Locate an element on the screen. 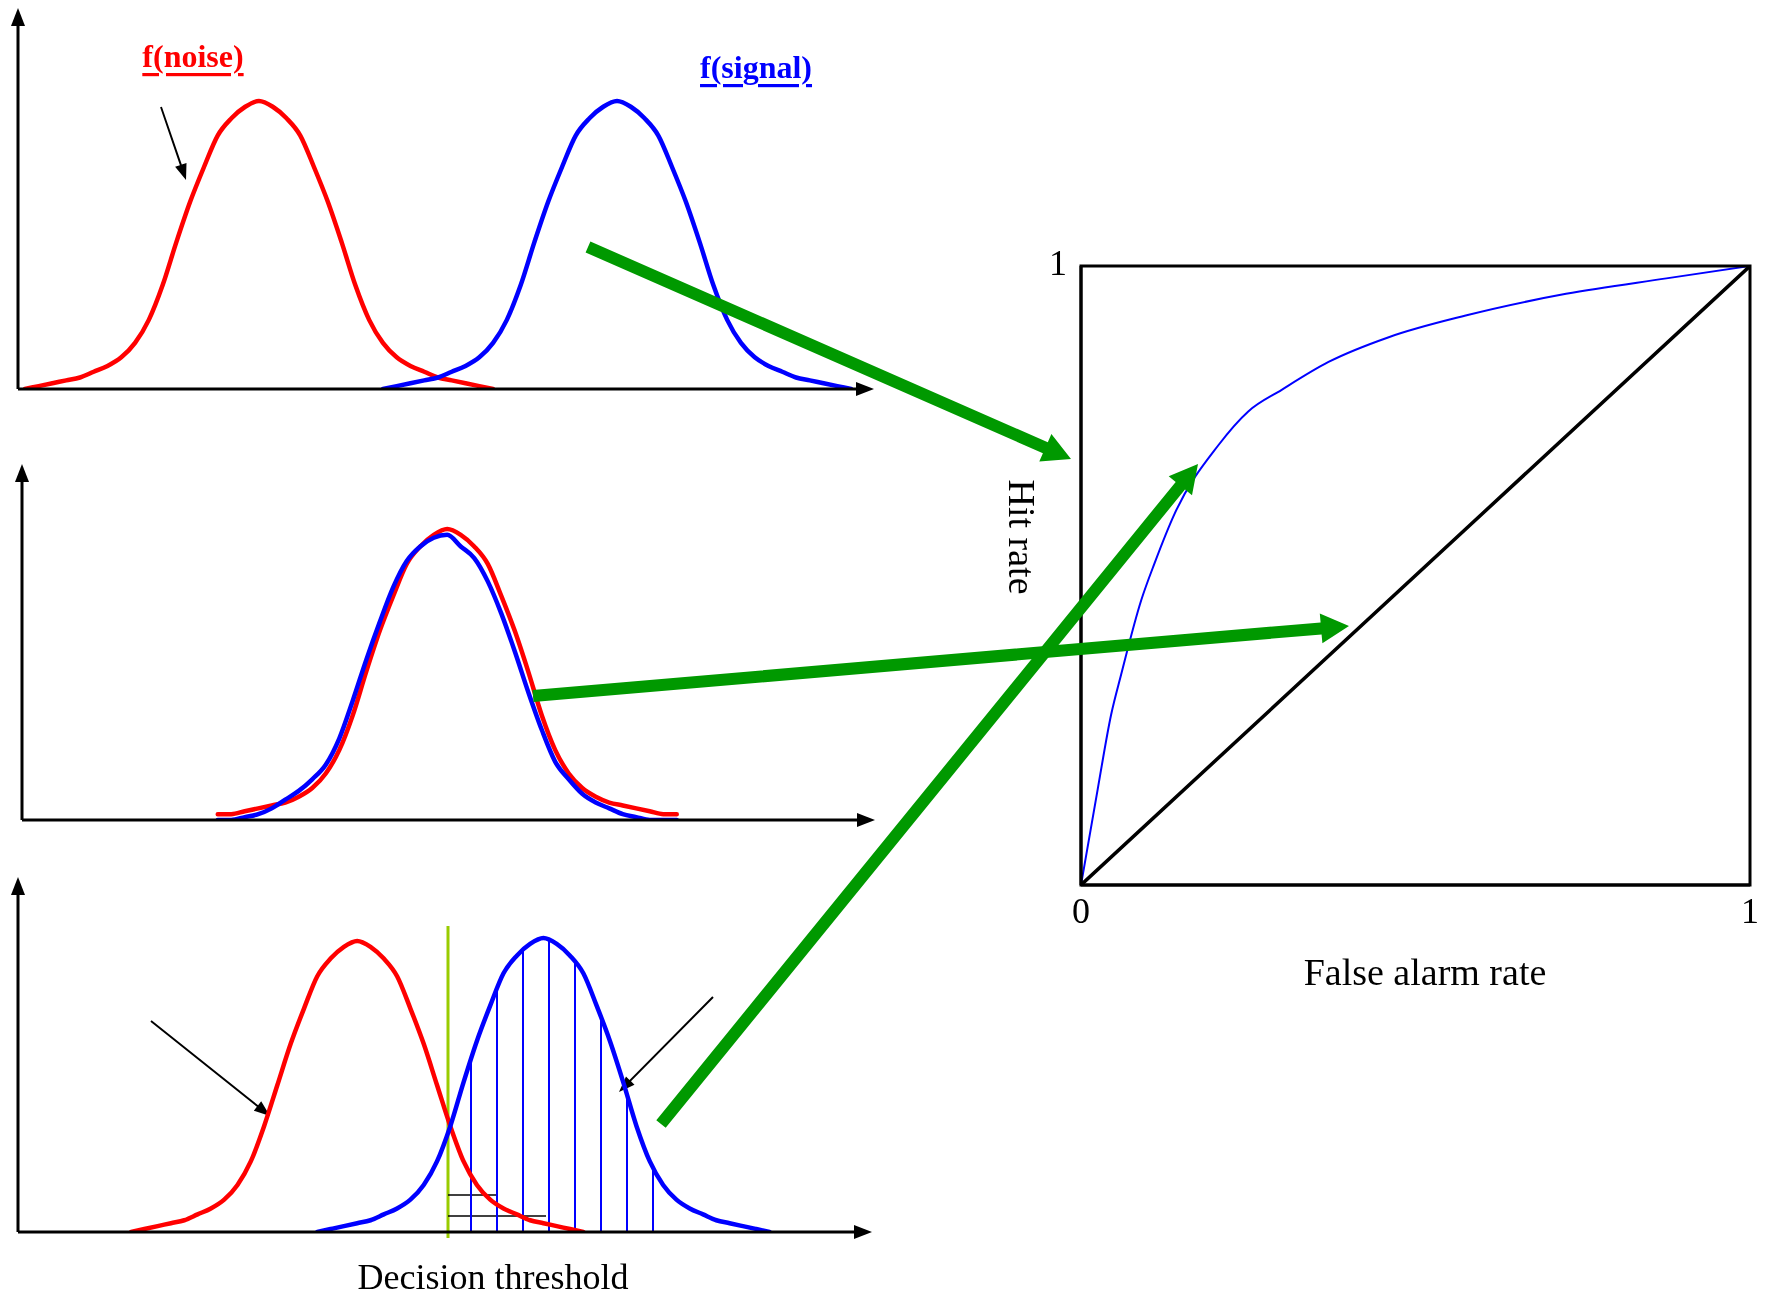 The width and height of the screenshot is (1778, 1298). x-tick-label: 0 is located at coordinates (1081, 911).